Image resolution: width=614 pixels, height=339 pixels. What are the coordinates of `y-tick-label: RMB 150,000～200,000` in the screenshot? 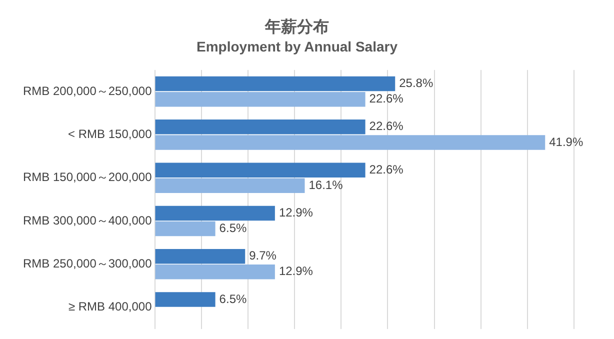 It's located at (87, 177).